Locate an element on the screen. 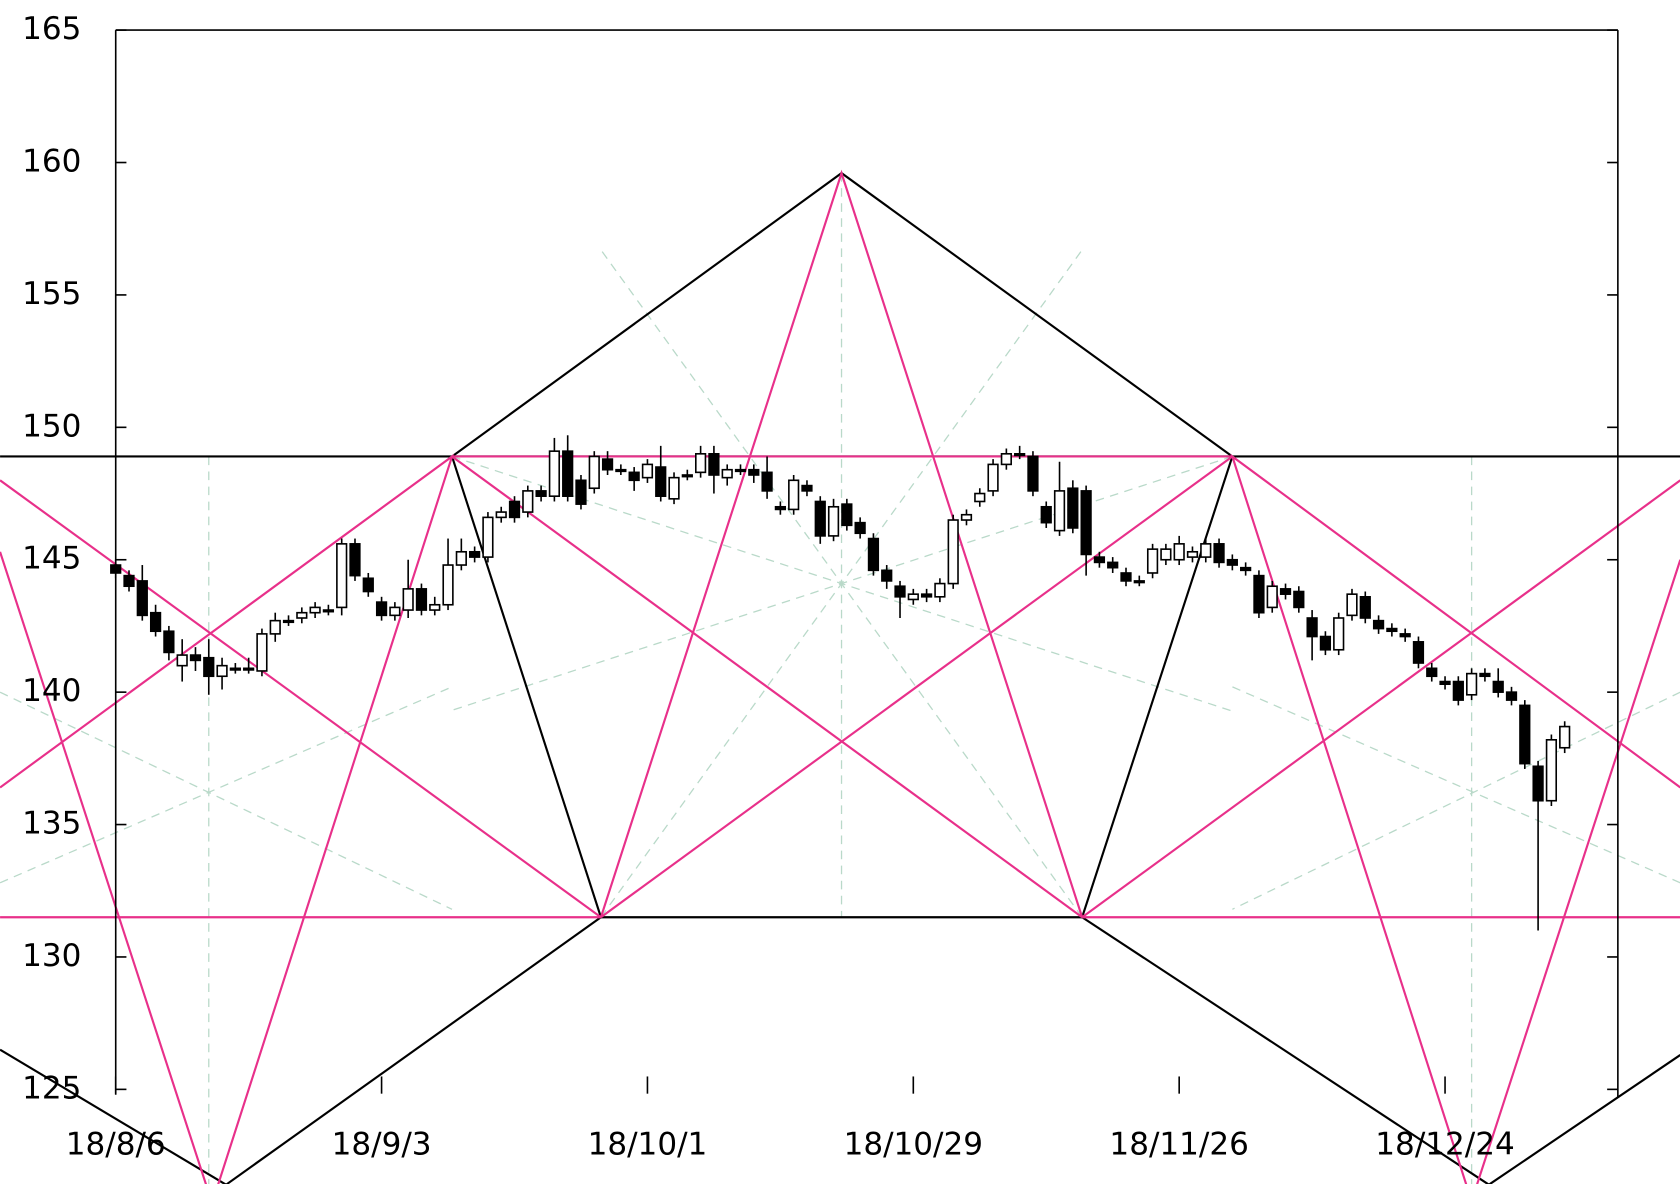  y-tick-label: 160 is located at coordinates (51, 161).